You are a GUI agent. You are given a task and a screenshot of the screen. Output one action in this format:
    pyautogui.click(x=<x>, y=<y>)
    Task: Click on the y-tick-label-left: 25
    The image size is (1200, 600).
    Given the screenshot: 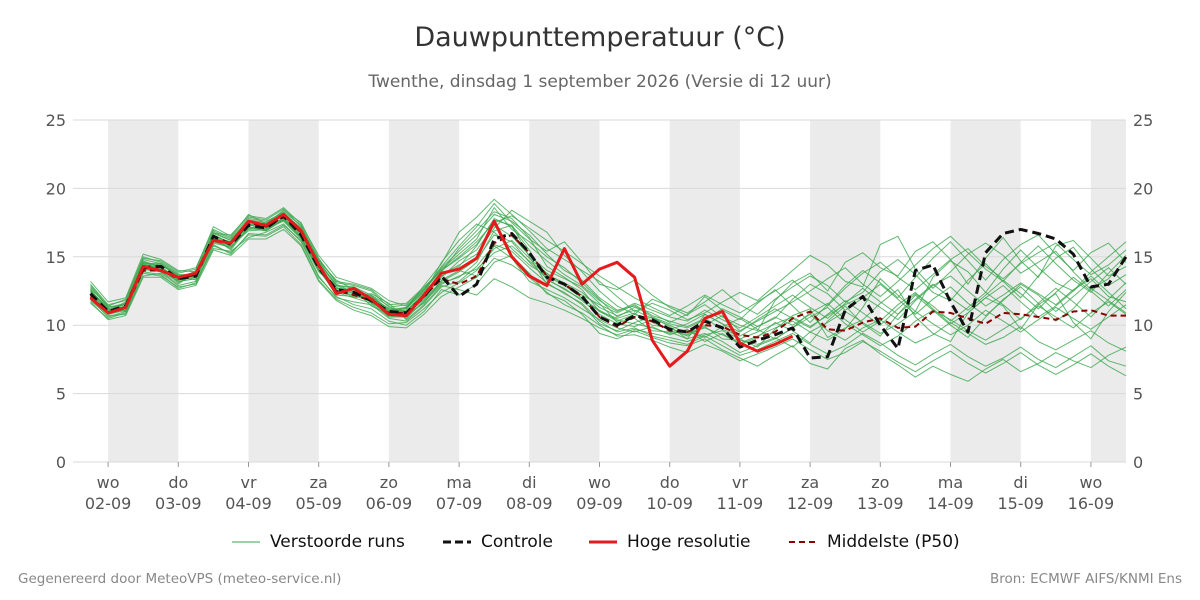 What is the action you would take?
    pyautogui.click(x=56, y=120)
    